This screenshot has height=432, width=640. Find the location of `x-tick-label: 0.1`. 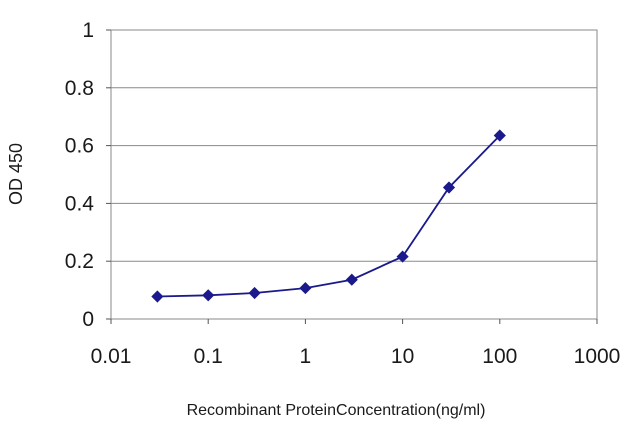

x-tick-label: 0.1 is located at coordinates (208, 356).